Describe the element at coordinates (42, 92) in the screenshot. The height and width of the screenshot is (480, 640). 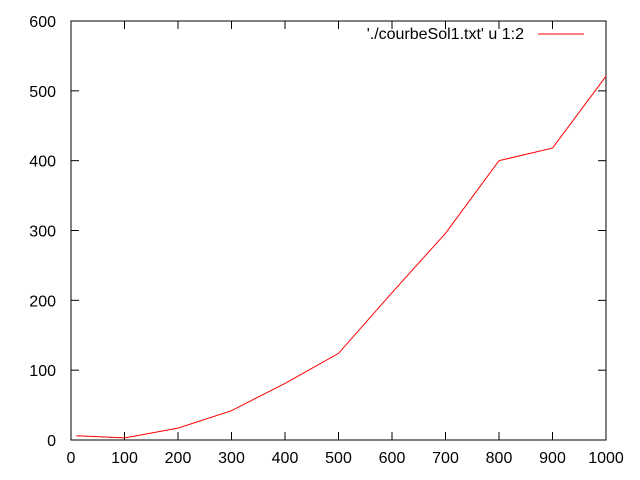
I see `y-tick-label-500: 500` at that location.